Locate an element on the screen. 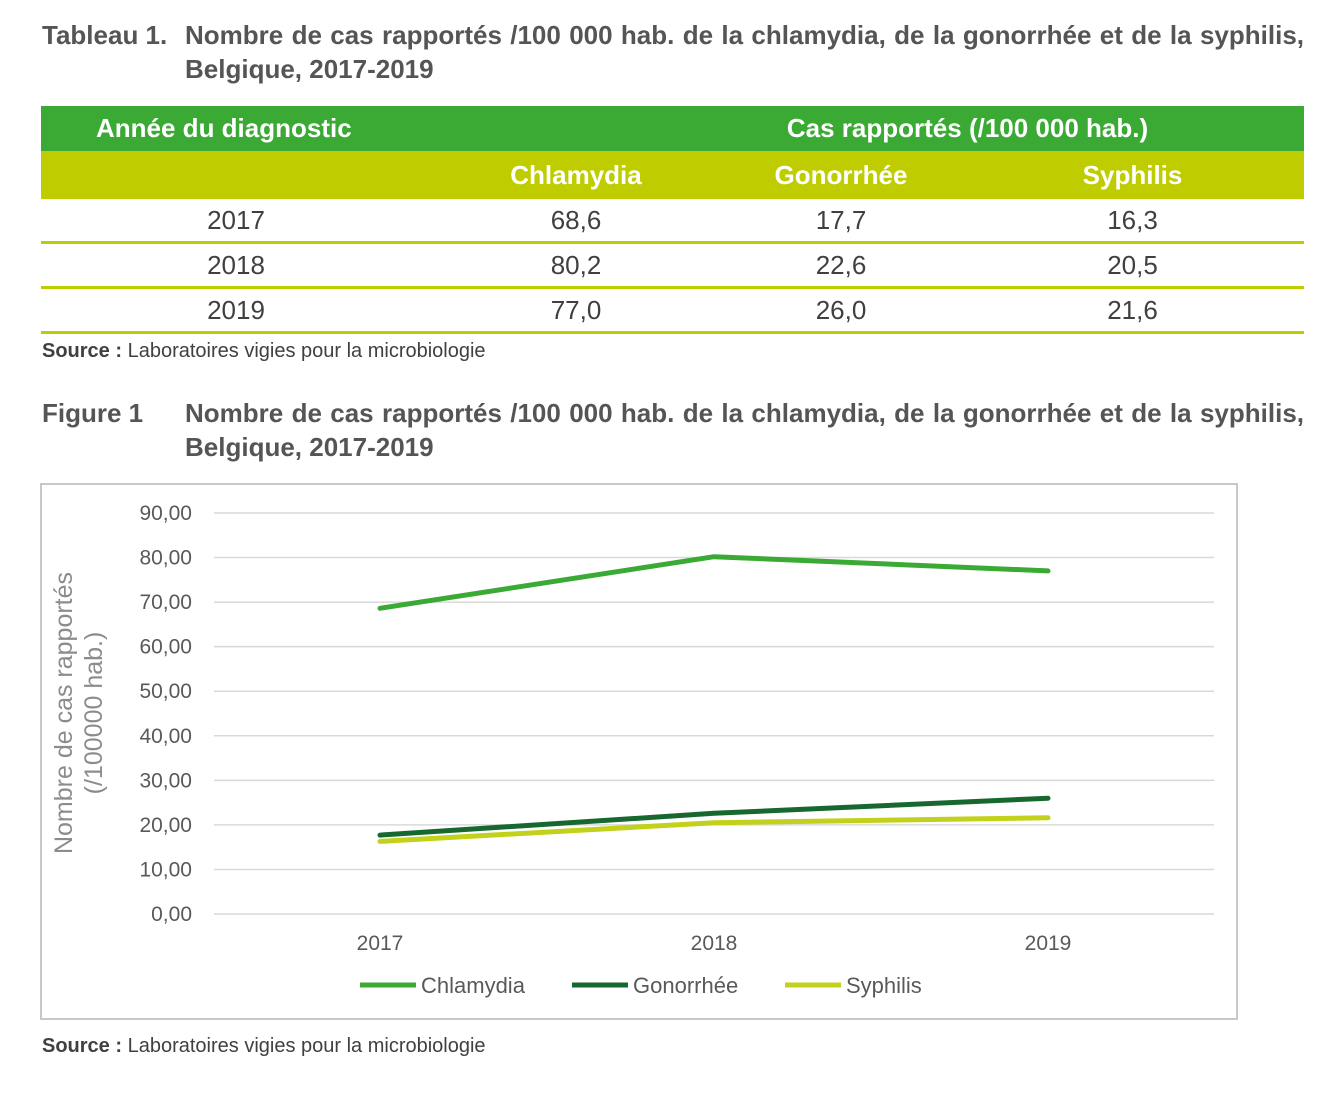  legend-label: Chlamydia is located at coordinates (473, 985).